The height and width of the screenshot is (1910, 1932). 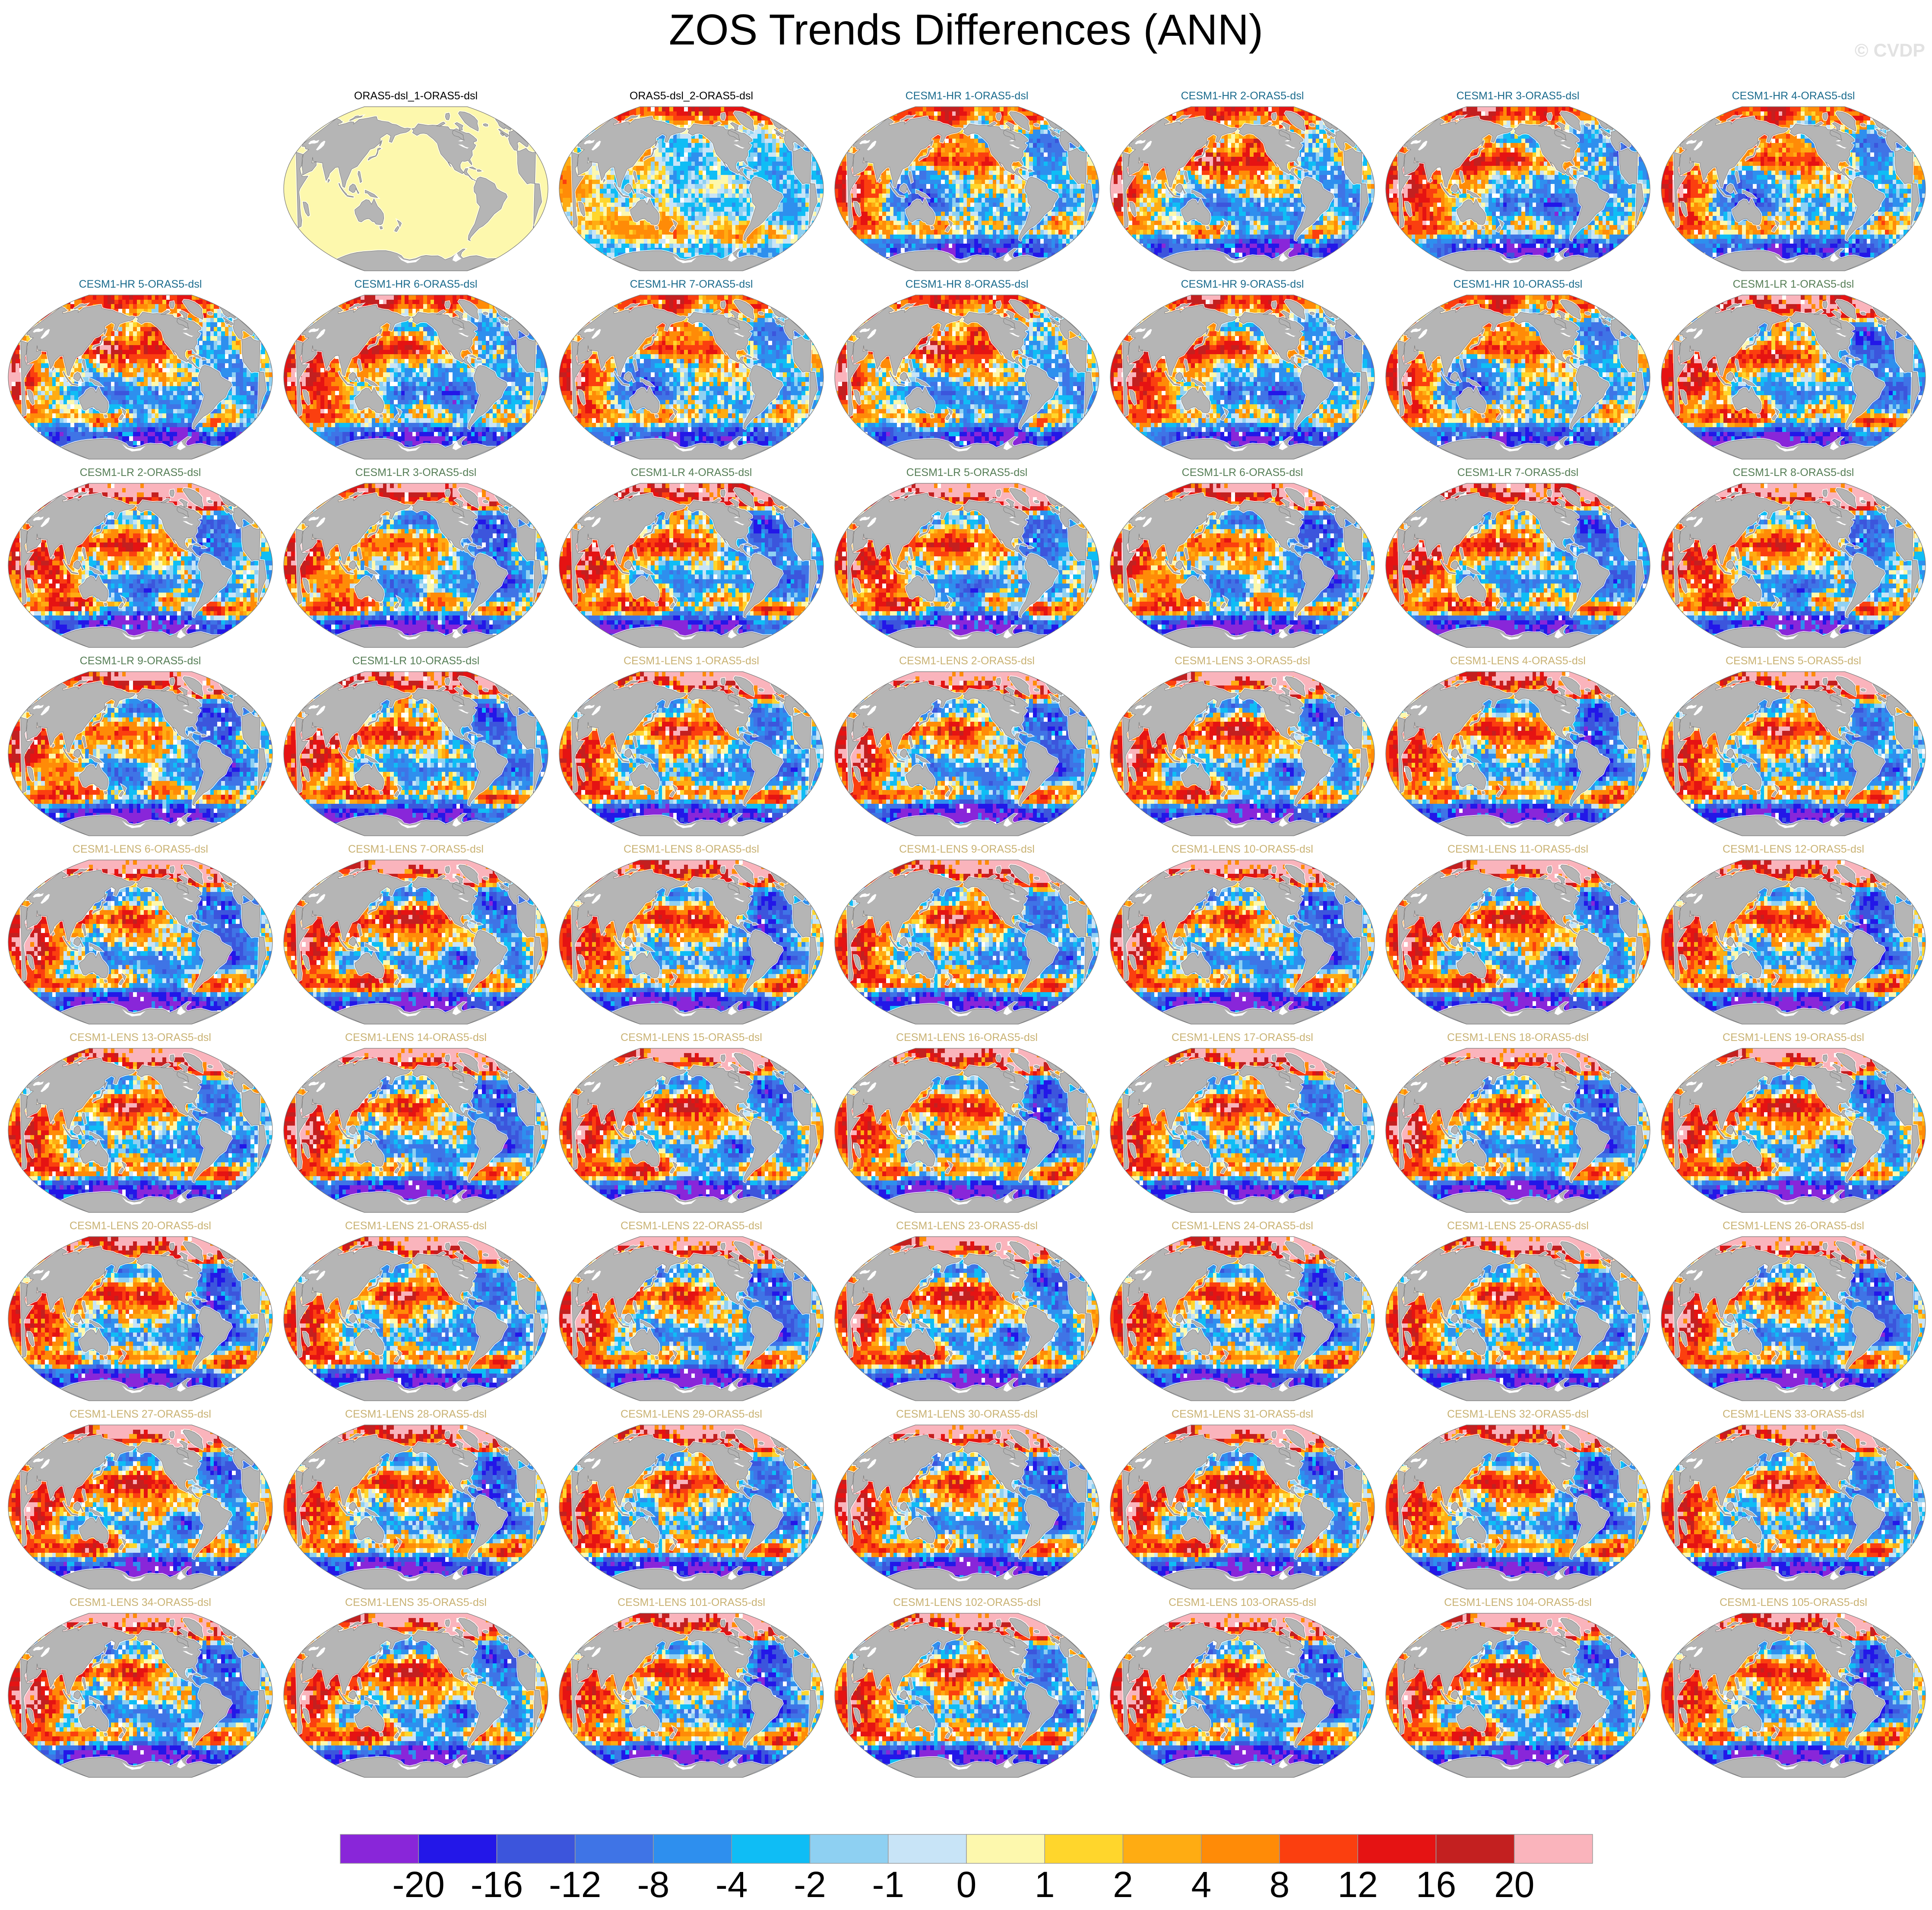 I want to click on svg-text: CESM1-LENS 11-ORAS5-dsl, so click(x=1518, y=849).